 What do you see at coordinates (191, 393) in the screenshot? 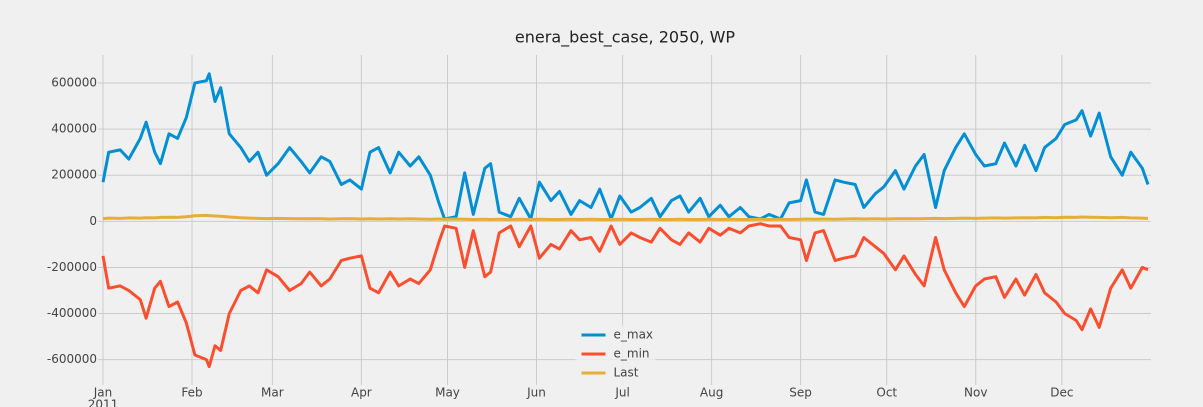
I see `x-tick-label: Feb` at bounding box center [191, 393].